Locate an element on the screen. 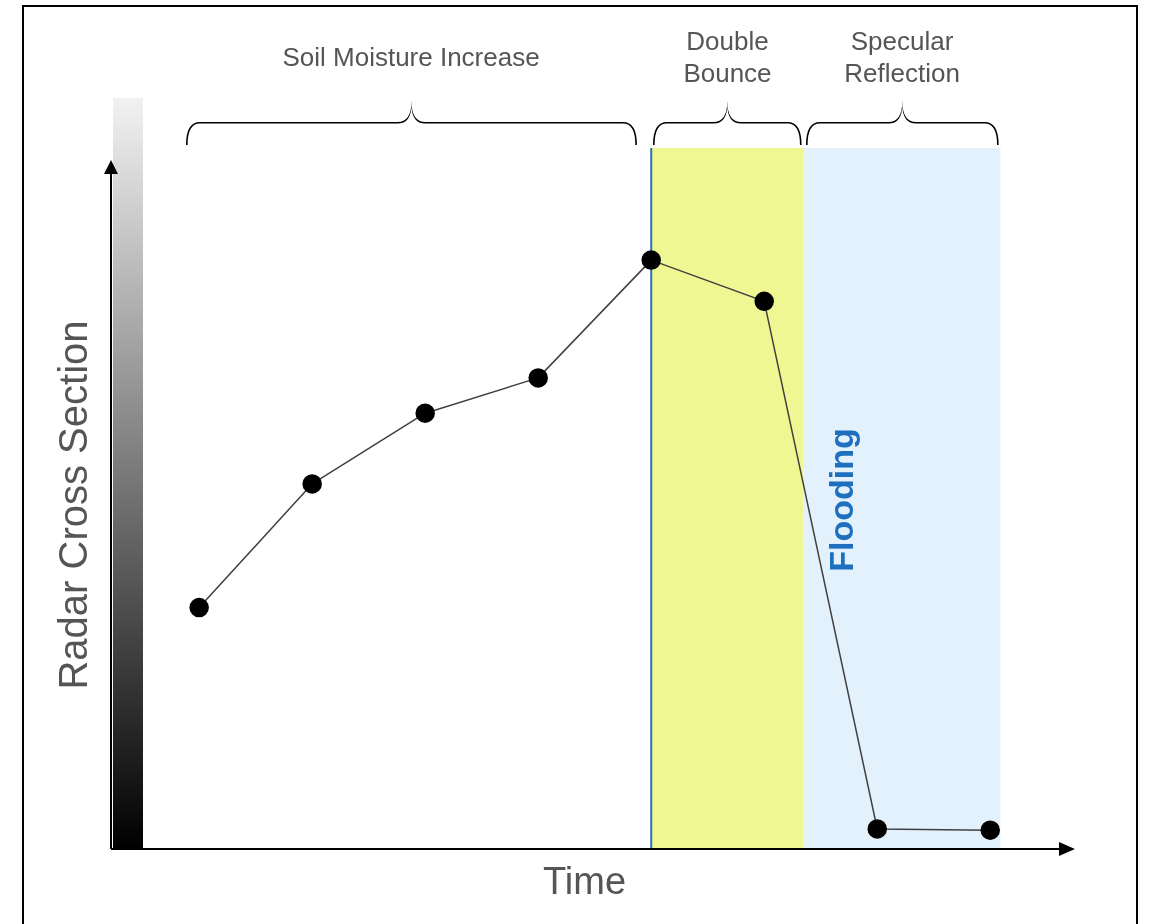  annotation: Flooding is located at coordinates (840, 500).